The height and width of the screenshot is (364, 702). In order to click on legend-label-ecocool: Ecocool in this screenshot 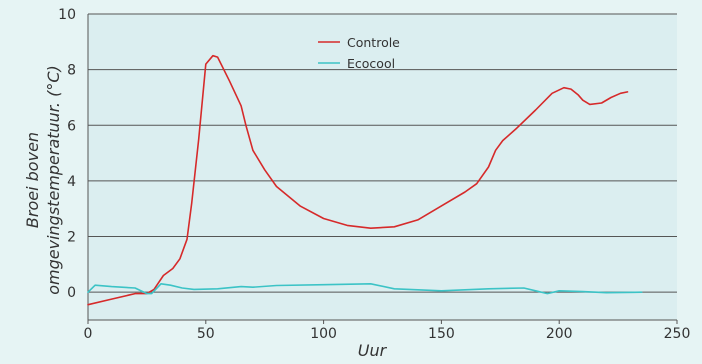, I will do `click(371, 63)`.